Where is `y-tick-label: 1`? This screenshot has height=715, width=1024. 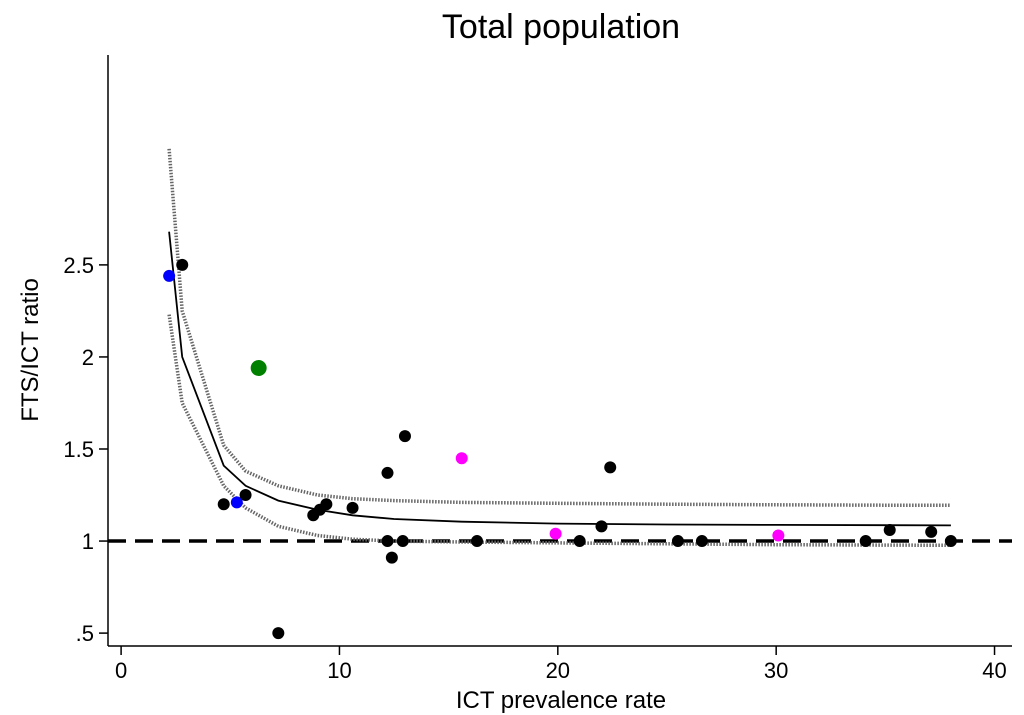
y-tick-label: 1 is located at coordinates (88, 541).